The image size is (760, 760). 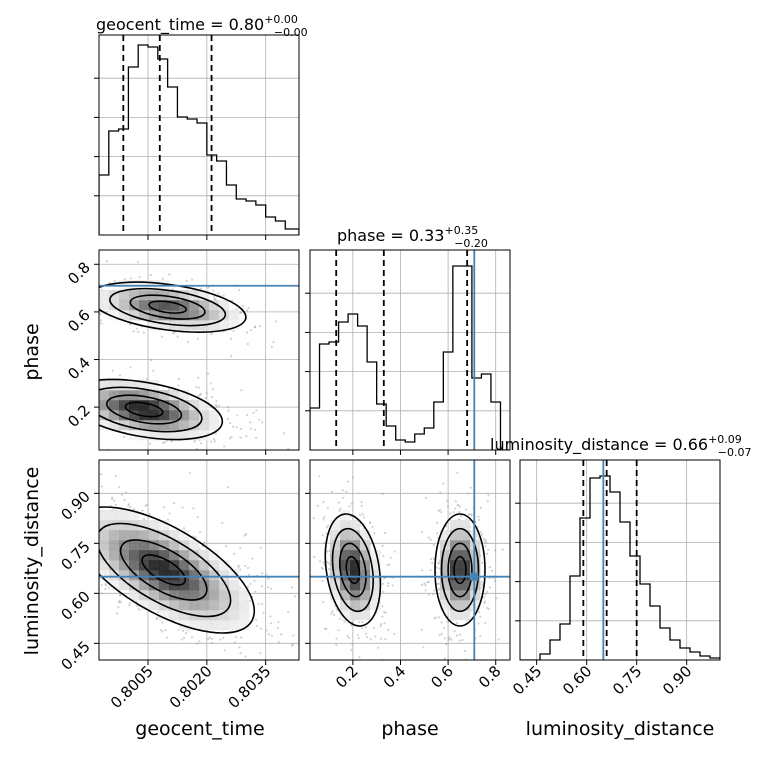 I want to click on x-tick-label: 0.90, so click(x=677, y=680).